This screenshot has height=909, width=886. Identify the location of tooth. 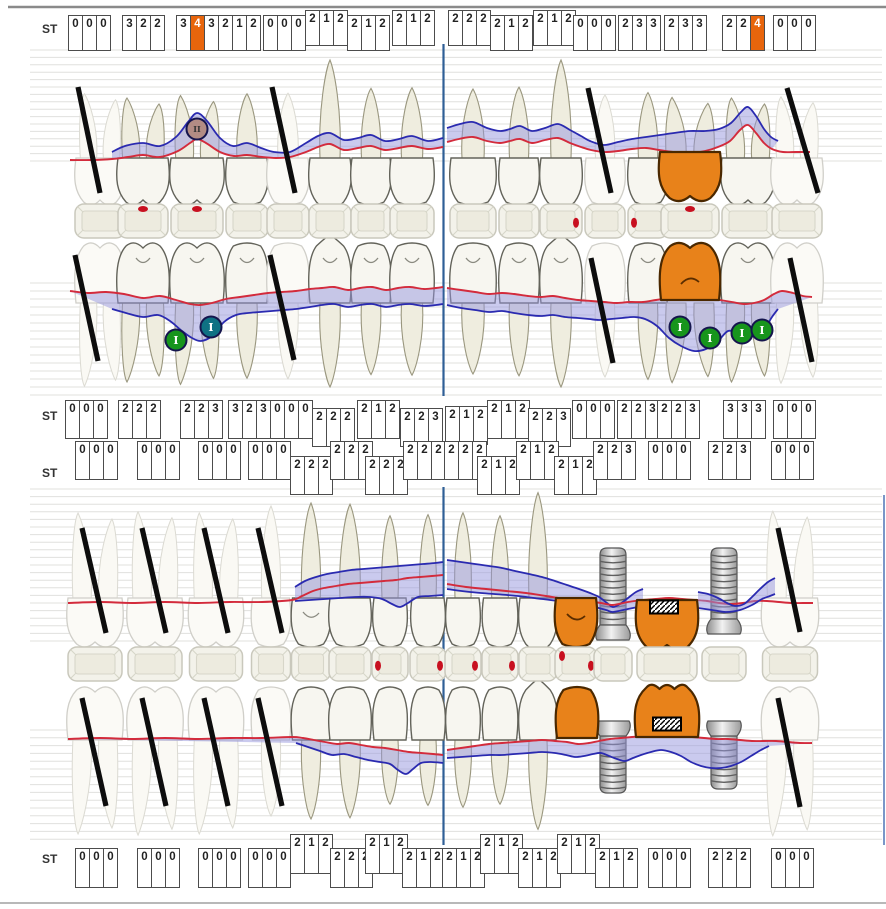
(330, 311).